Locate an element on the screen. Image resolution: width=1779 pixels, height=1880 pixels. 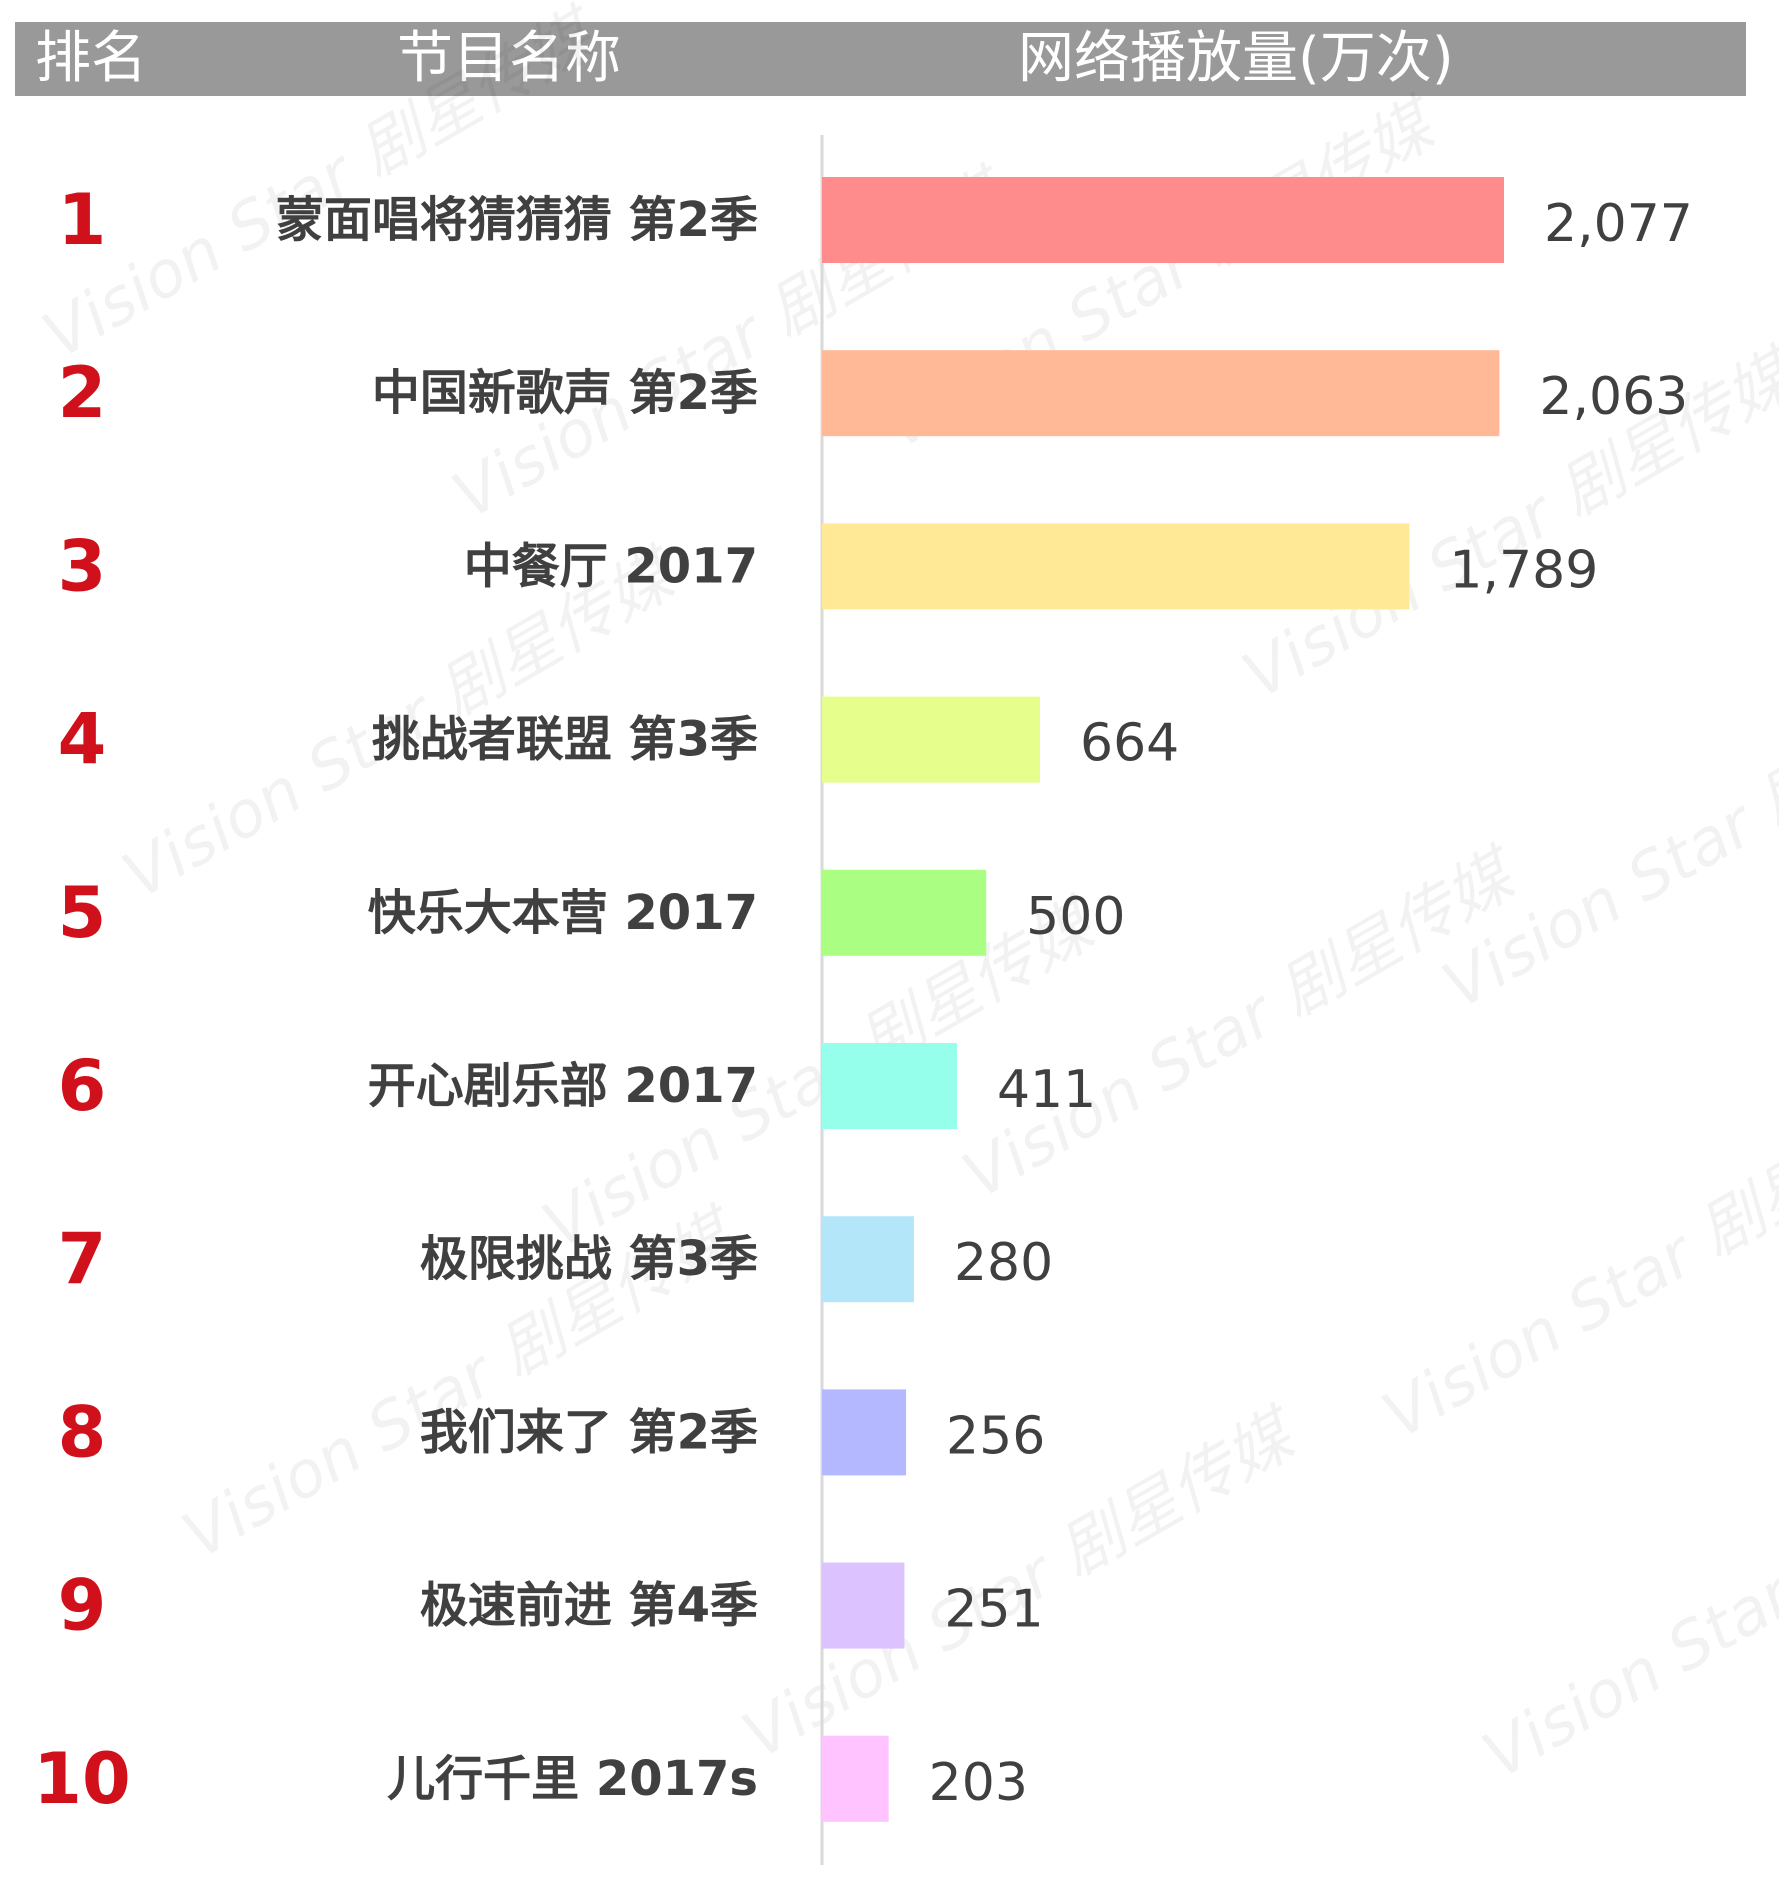
value-label: 251 is located at coordinates (993, 1610).